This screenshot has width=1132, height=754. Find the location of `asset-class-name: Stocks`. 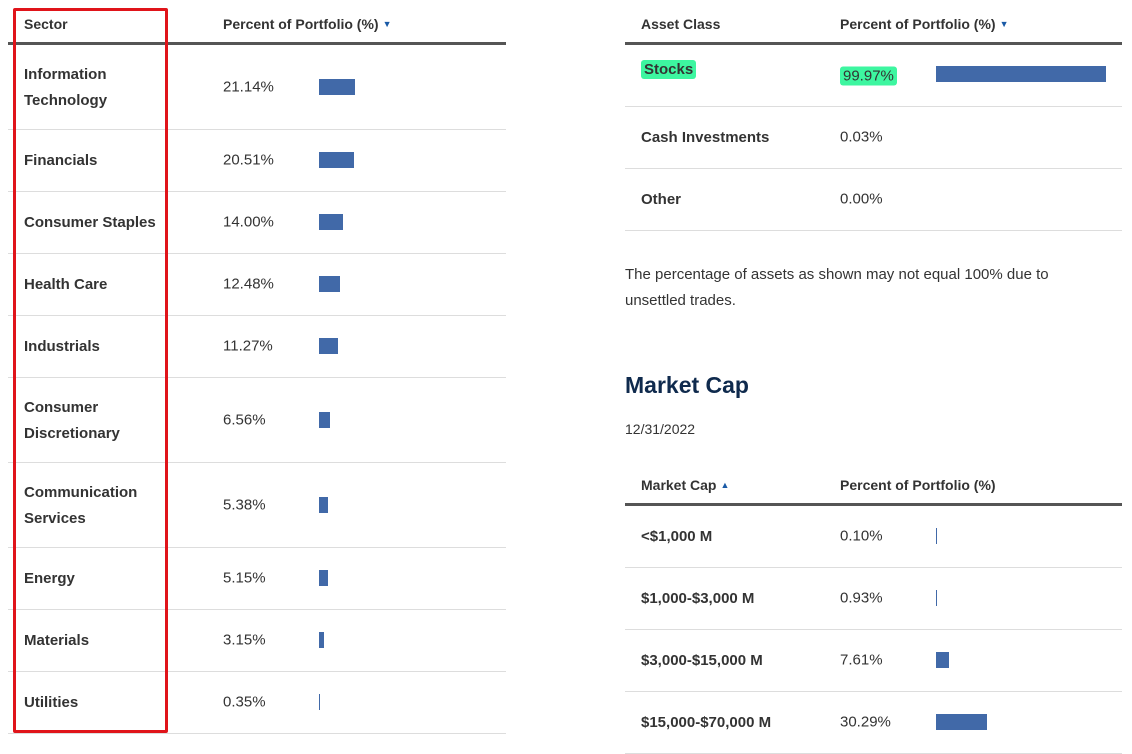

asset-class-name: Stocks is located at coordinates (669, 70).